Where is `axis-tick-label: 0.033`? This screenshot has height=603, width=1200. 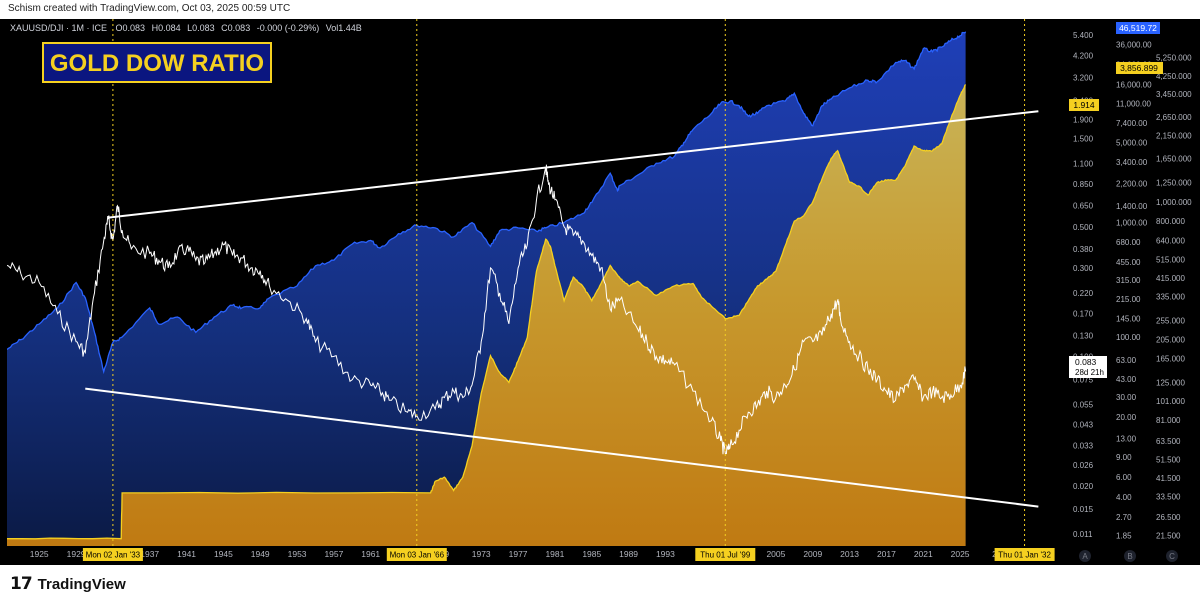 axis-tick-label: 0.033 is located at coordinates (1083, 446).